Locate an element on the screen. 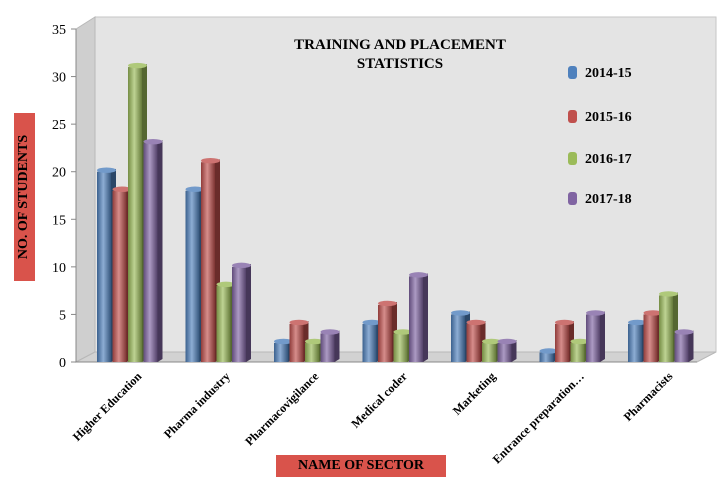  y-tick-label: 5 is located at coordinates (62, 315).